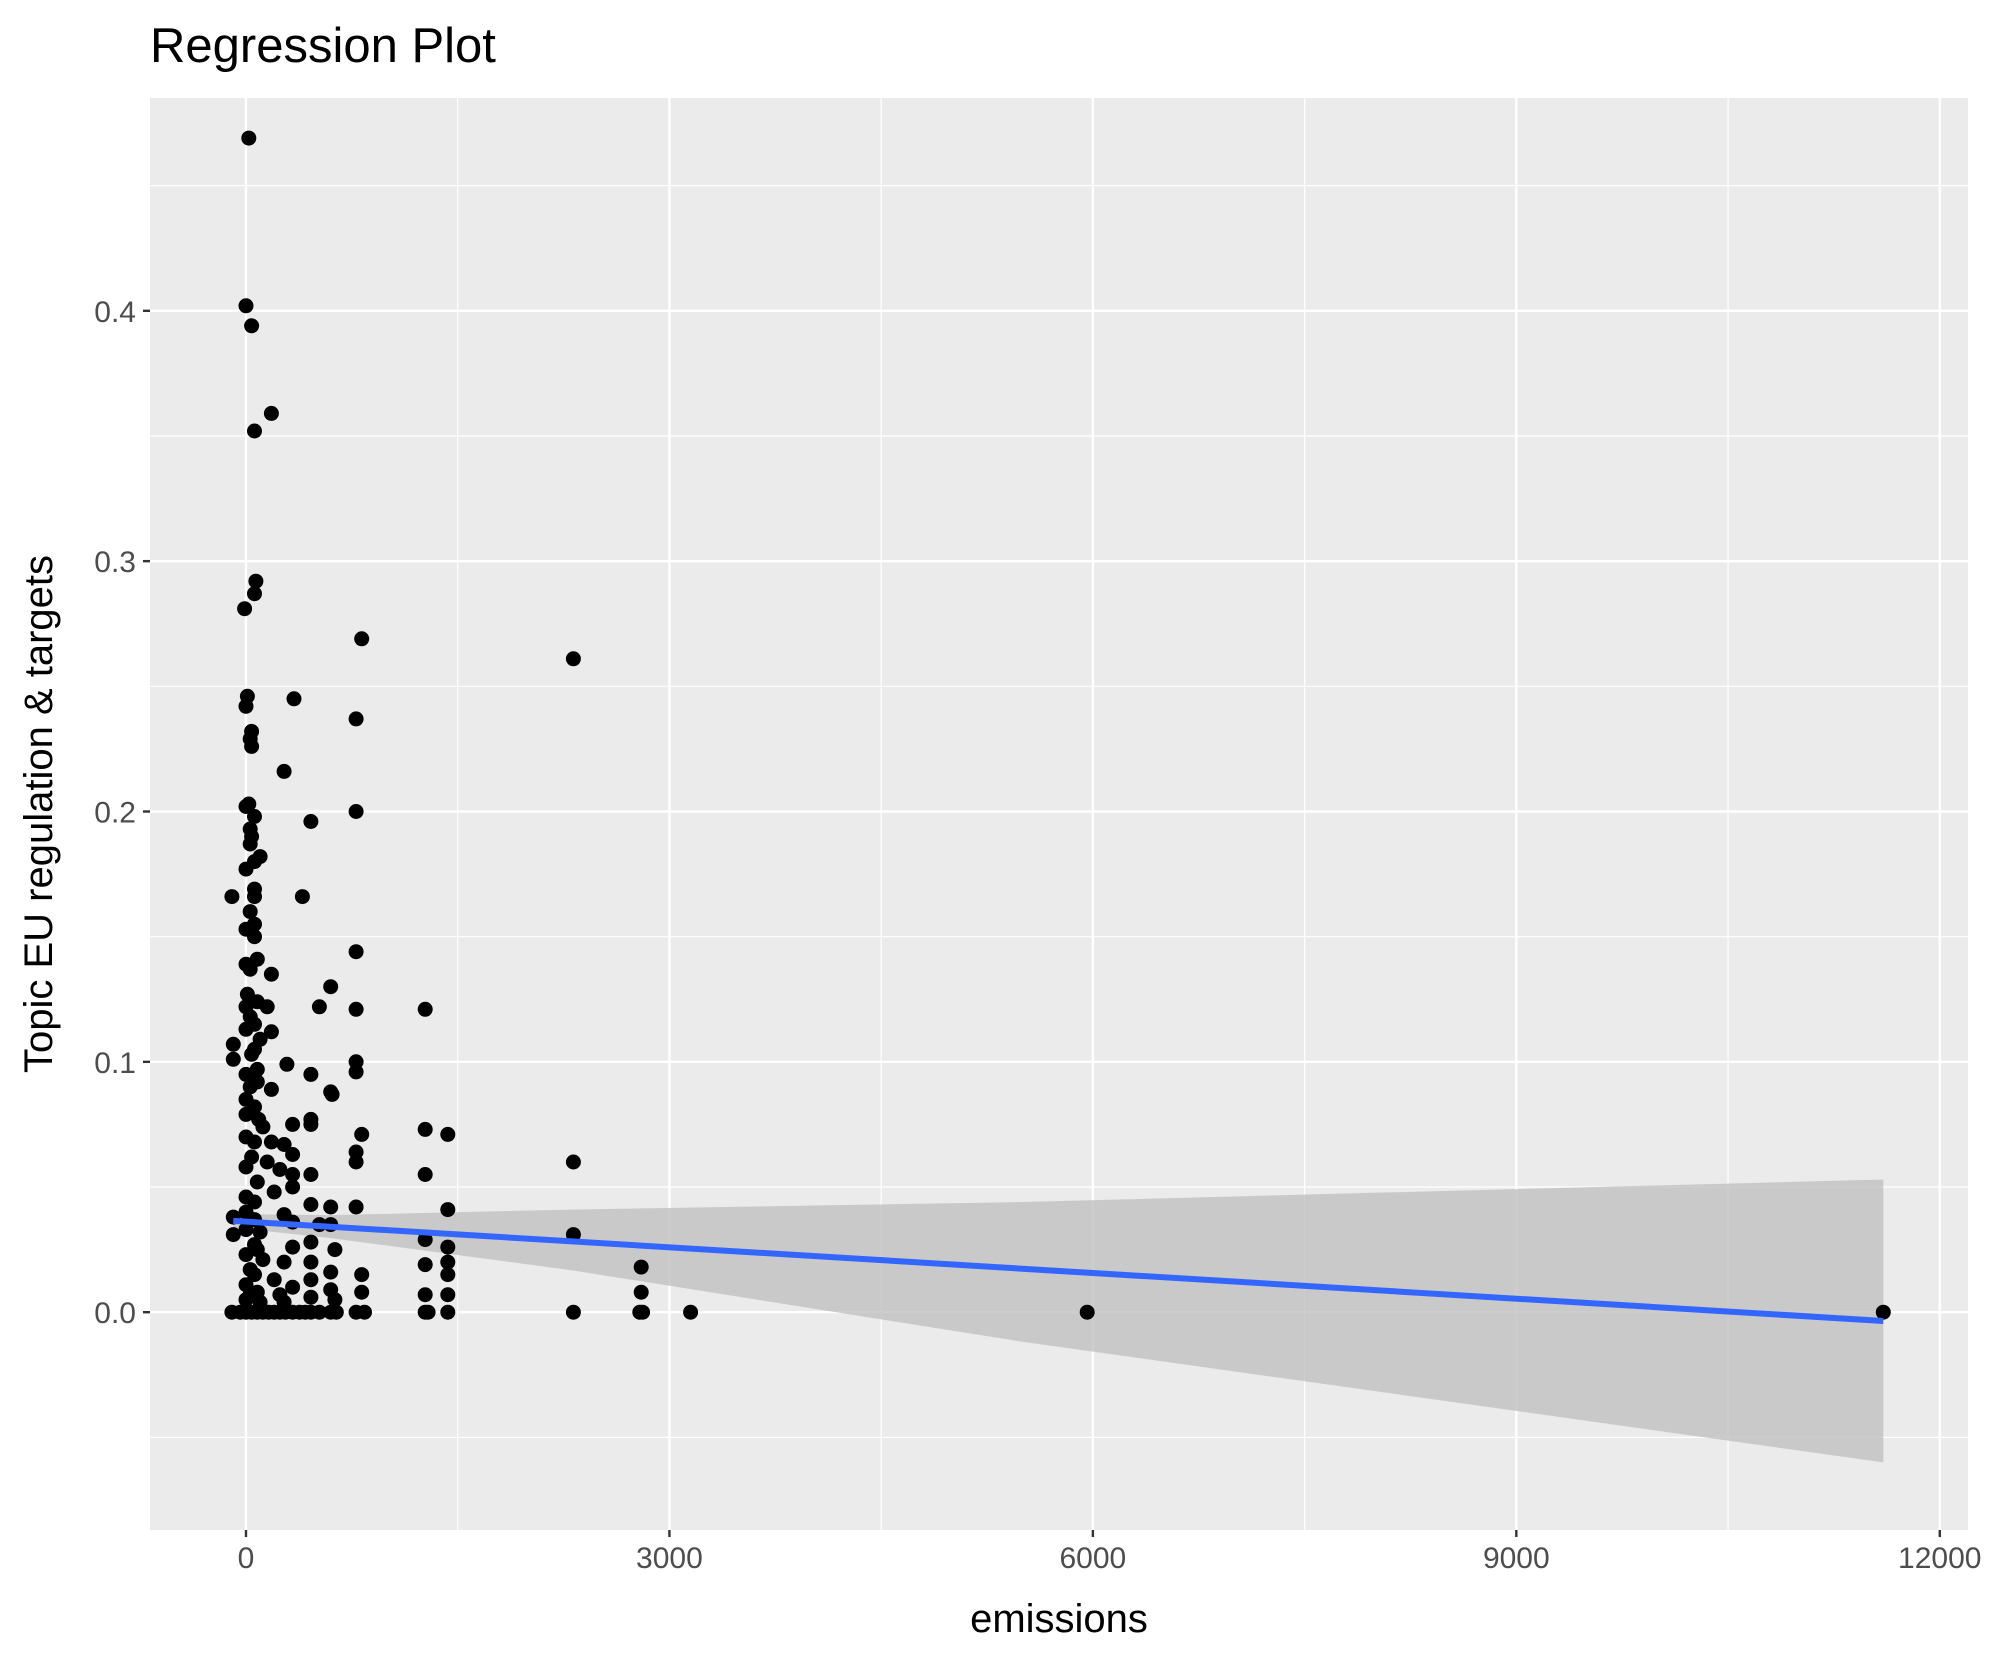  I want to click on x-tick-label: 6000, so click(1093, 1558).